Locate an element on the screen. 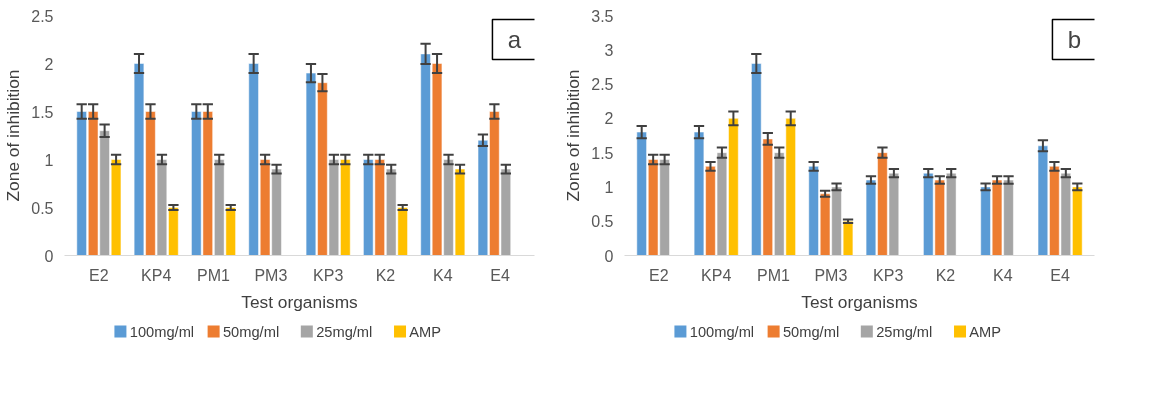  annotation: b is located at coordinates (1074, 39).